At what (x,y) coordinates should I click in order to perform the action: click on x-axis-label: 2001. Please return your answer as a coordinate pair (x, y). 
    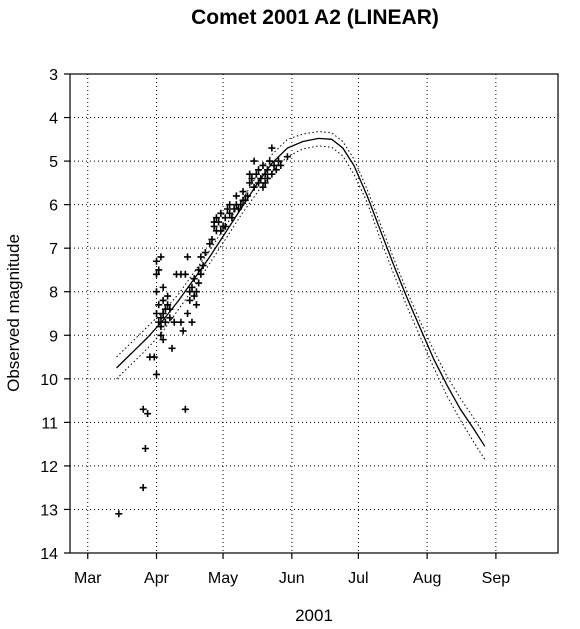
    Looking at the image, I should click on (314, 615).